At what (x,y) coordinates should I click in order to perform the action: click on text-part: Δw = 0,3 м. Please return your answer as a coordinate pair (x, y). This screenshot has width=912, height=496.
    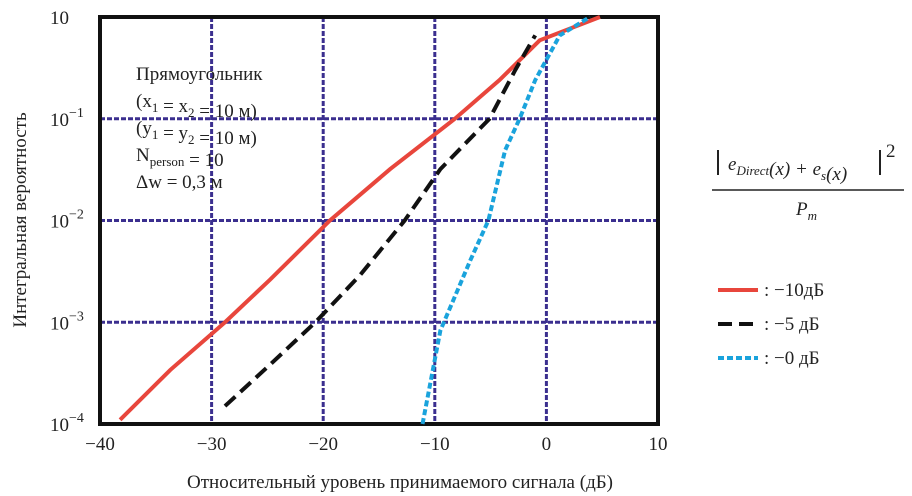
    Looking at the image, I should click on (179, 182).